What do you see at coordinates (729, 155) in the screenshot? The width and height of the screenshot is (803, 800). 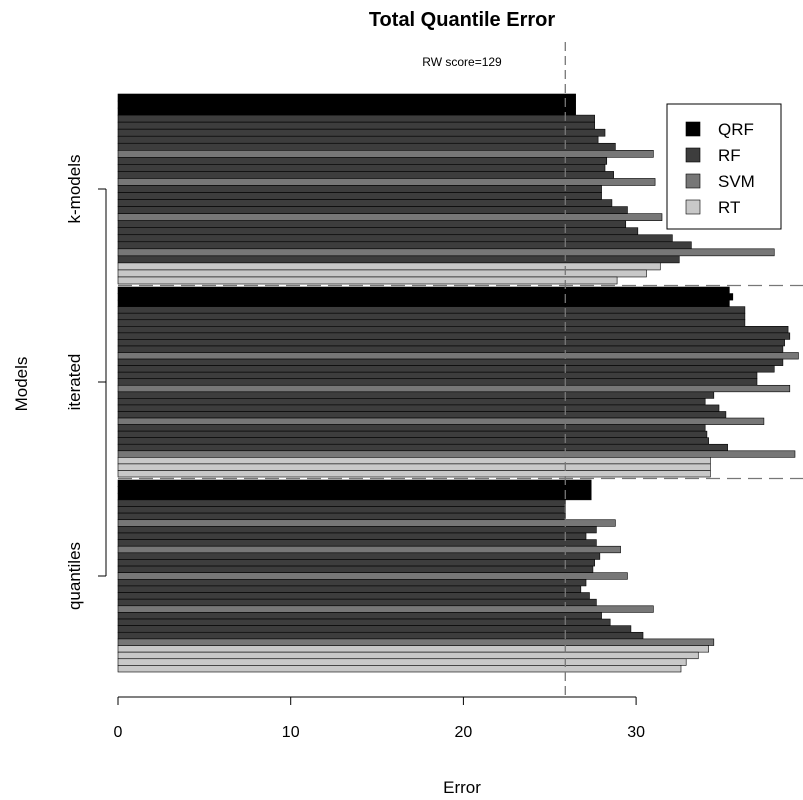 I see `legend-label-rf: RF` at bounding box center [729, 155].